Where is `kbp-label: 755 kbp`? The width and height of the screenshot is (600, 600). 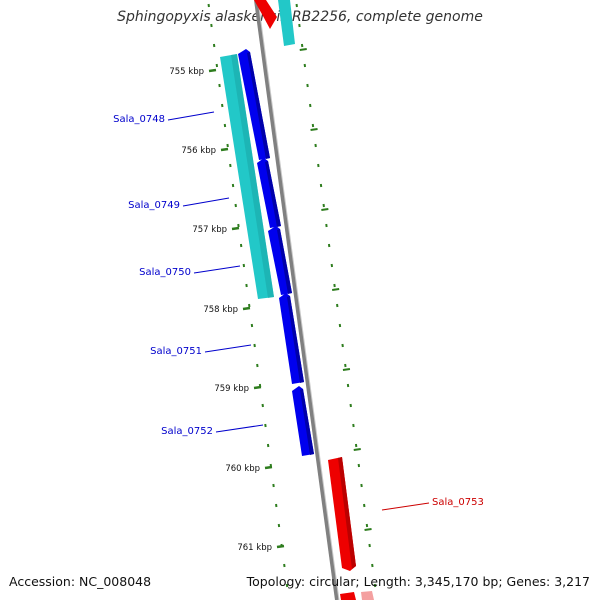 kbp-label: 755 kbp is located at coordinates (186, 72).